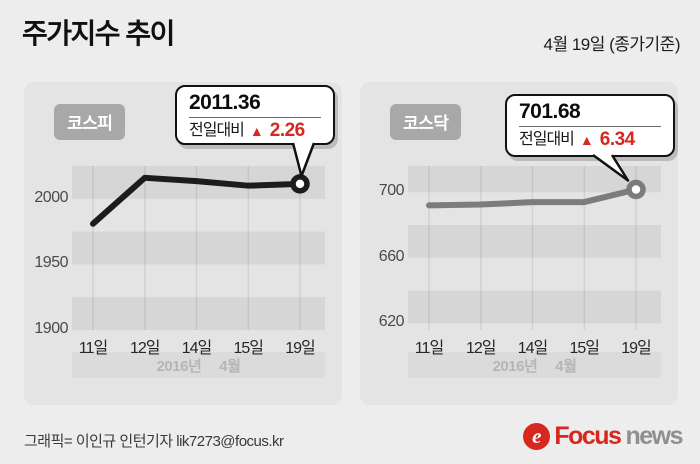 The height and width of the screenshot is (464, 700). Describe the element at coordinates (550, 111) in the screenshot. I see `kosdaq-close-value: 701.68` at that location.